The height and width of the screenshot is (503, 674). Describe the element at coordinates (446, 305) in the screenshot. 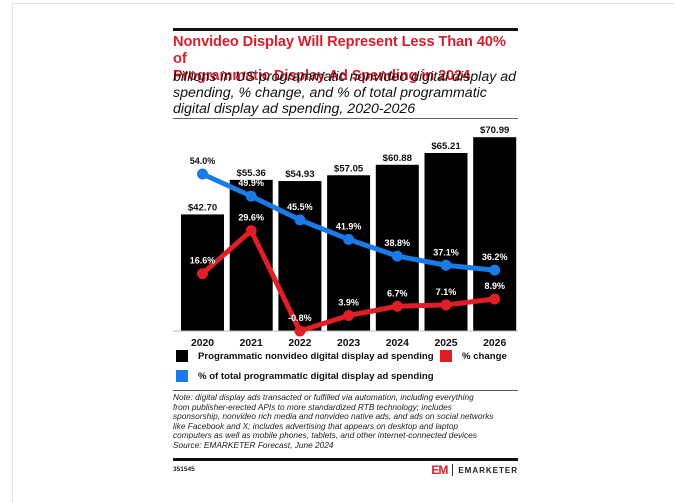

I see `change-point-2025` at that location.